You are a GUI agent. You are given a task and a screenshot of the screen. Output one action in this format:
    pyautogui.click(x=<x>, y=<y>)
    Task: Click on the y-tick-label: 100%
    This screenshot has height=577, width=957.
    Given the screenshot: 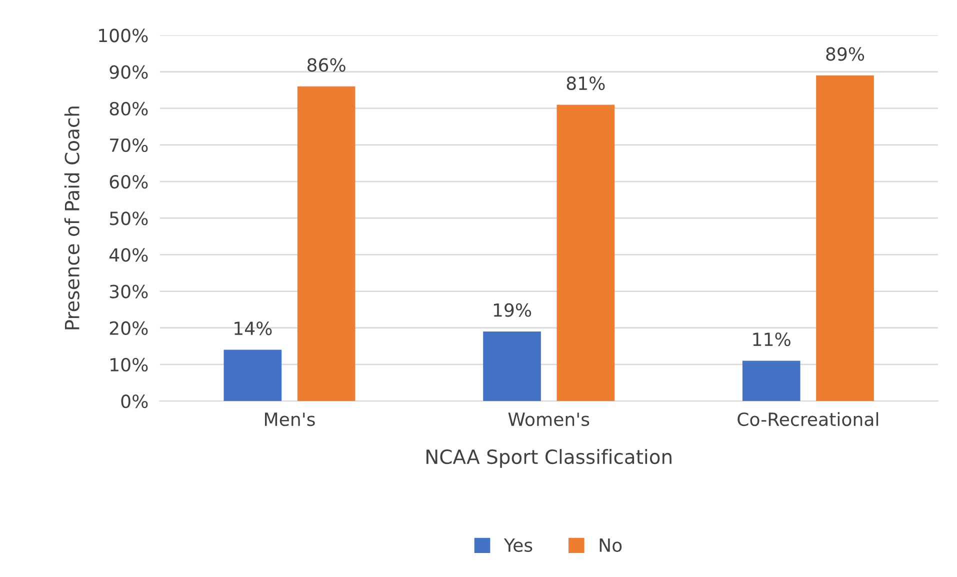 What is the action you would take?
    pyautogui.click(x=123, y=35)
    